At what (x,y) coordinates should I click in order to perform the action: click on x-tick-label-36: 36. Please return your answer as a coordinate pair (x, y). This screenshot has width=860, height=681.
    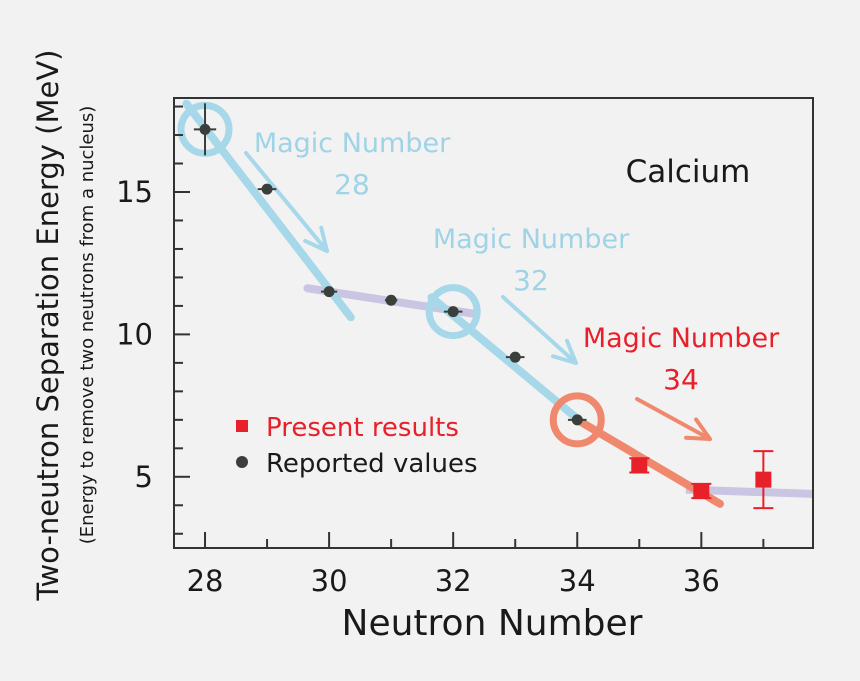
    Looking at the image, I should click on (701, 581).